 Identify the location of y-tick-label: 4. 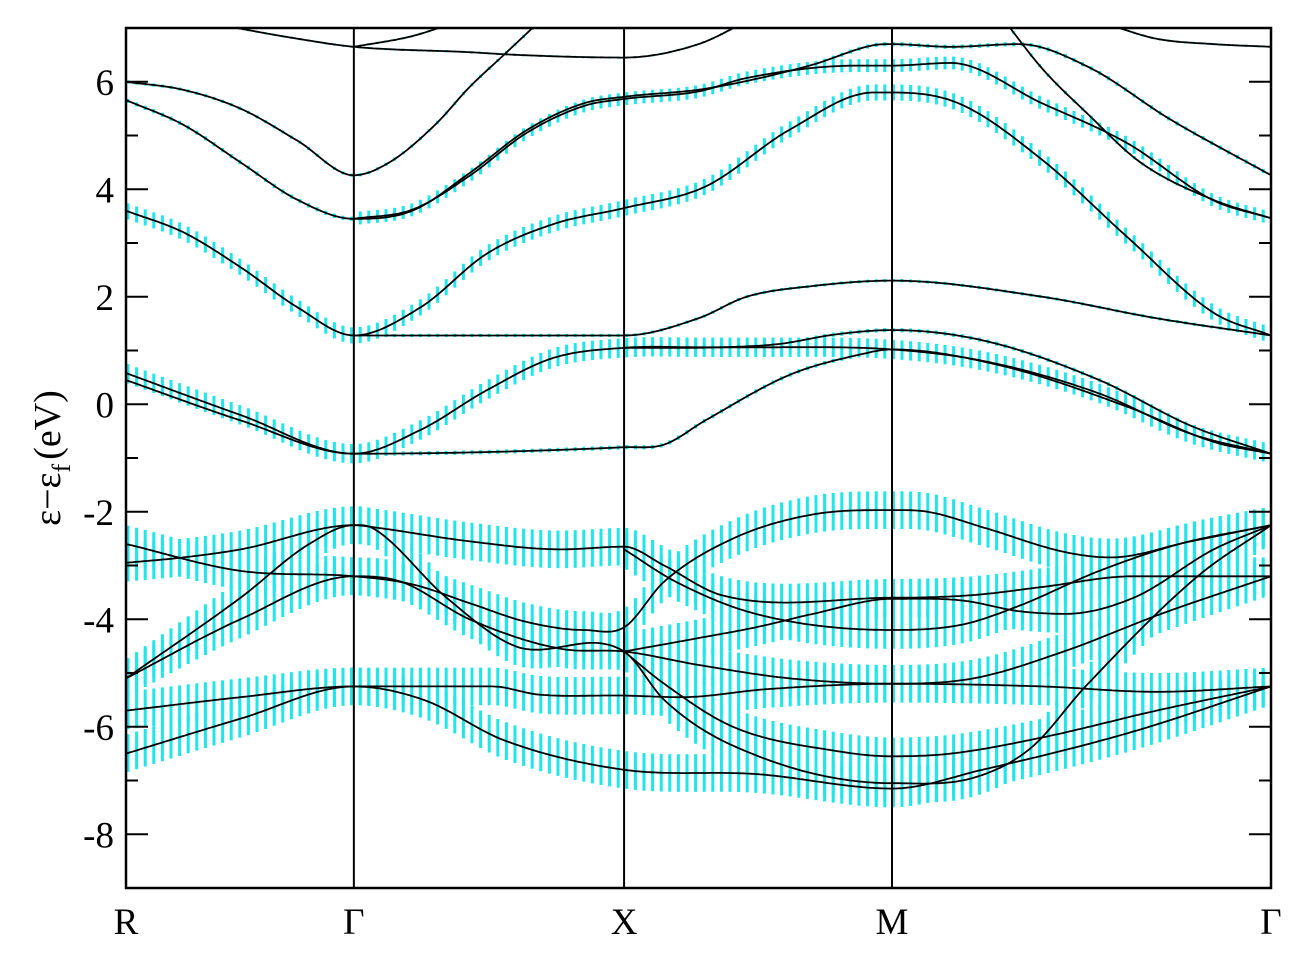
(105, 190).